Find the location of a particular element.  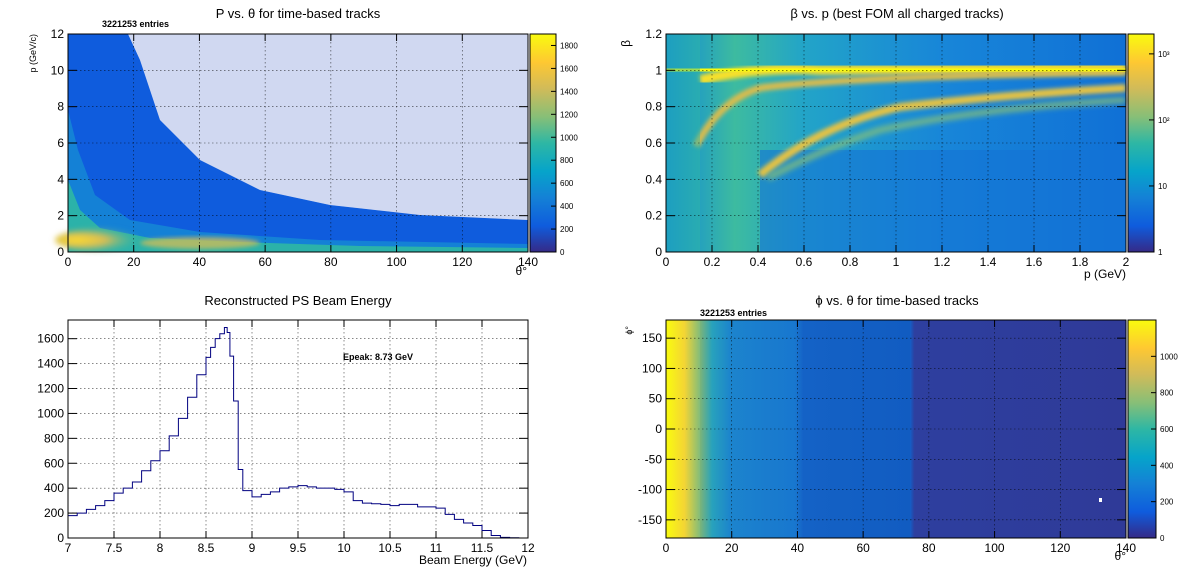

x-tick-label: 140 is located at coordinates (528, 262).